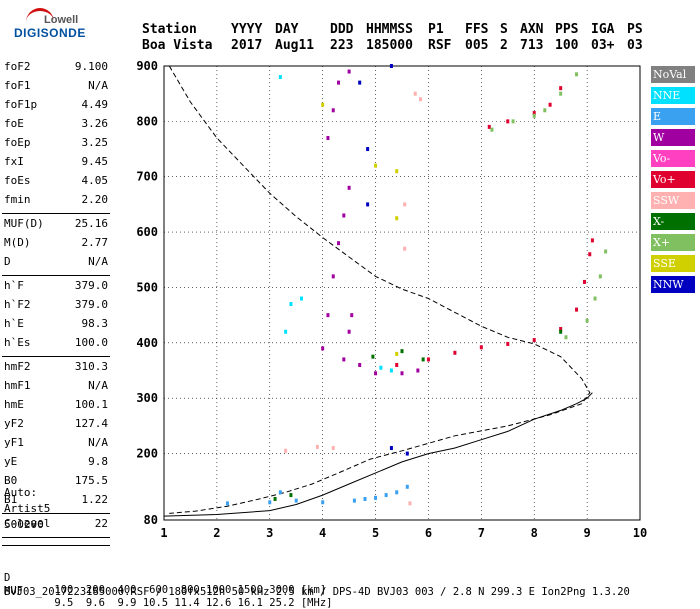 The width and height of the screenshot is (700, 609). What do you see at coordinates (567, 29) in the screenshot?
I see `header-label: PPS` at bounding box center [567, 29].